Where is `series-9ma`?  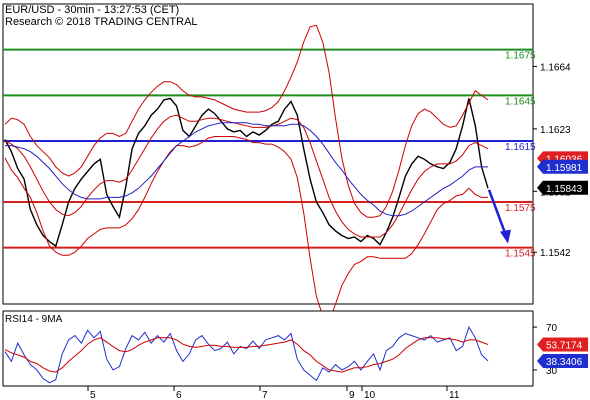 series-9ma is located at coordinates (246, 355).